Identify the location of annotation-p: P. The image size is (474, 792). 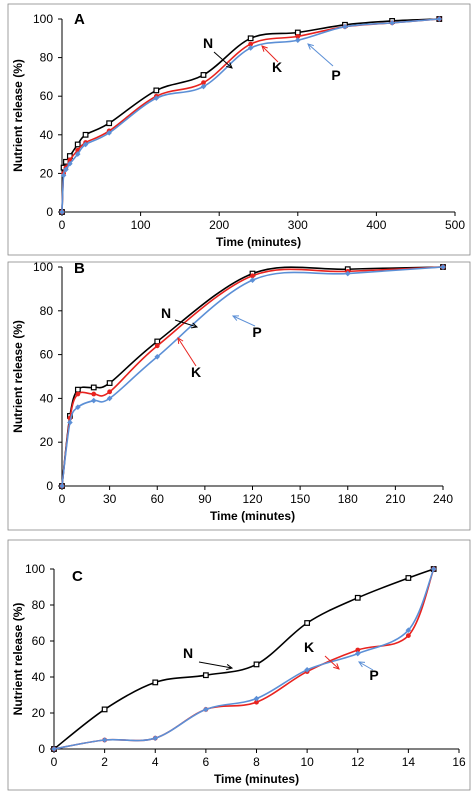
(246, 327).